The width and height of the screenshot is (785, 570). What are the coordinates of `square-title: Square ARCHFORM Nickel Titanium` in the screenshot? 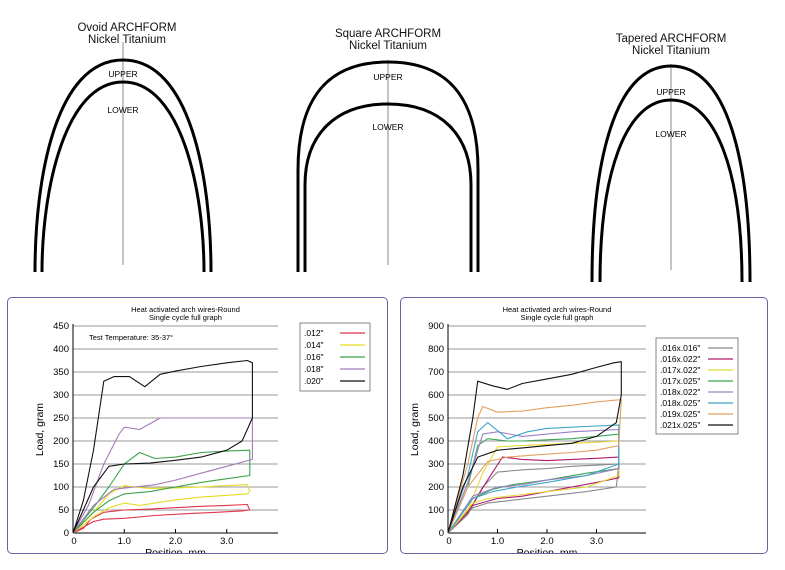 It's located at (388, 40).